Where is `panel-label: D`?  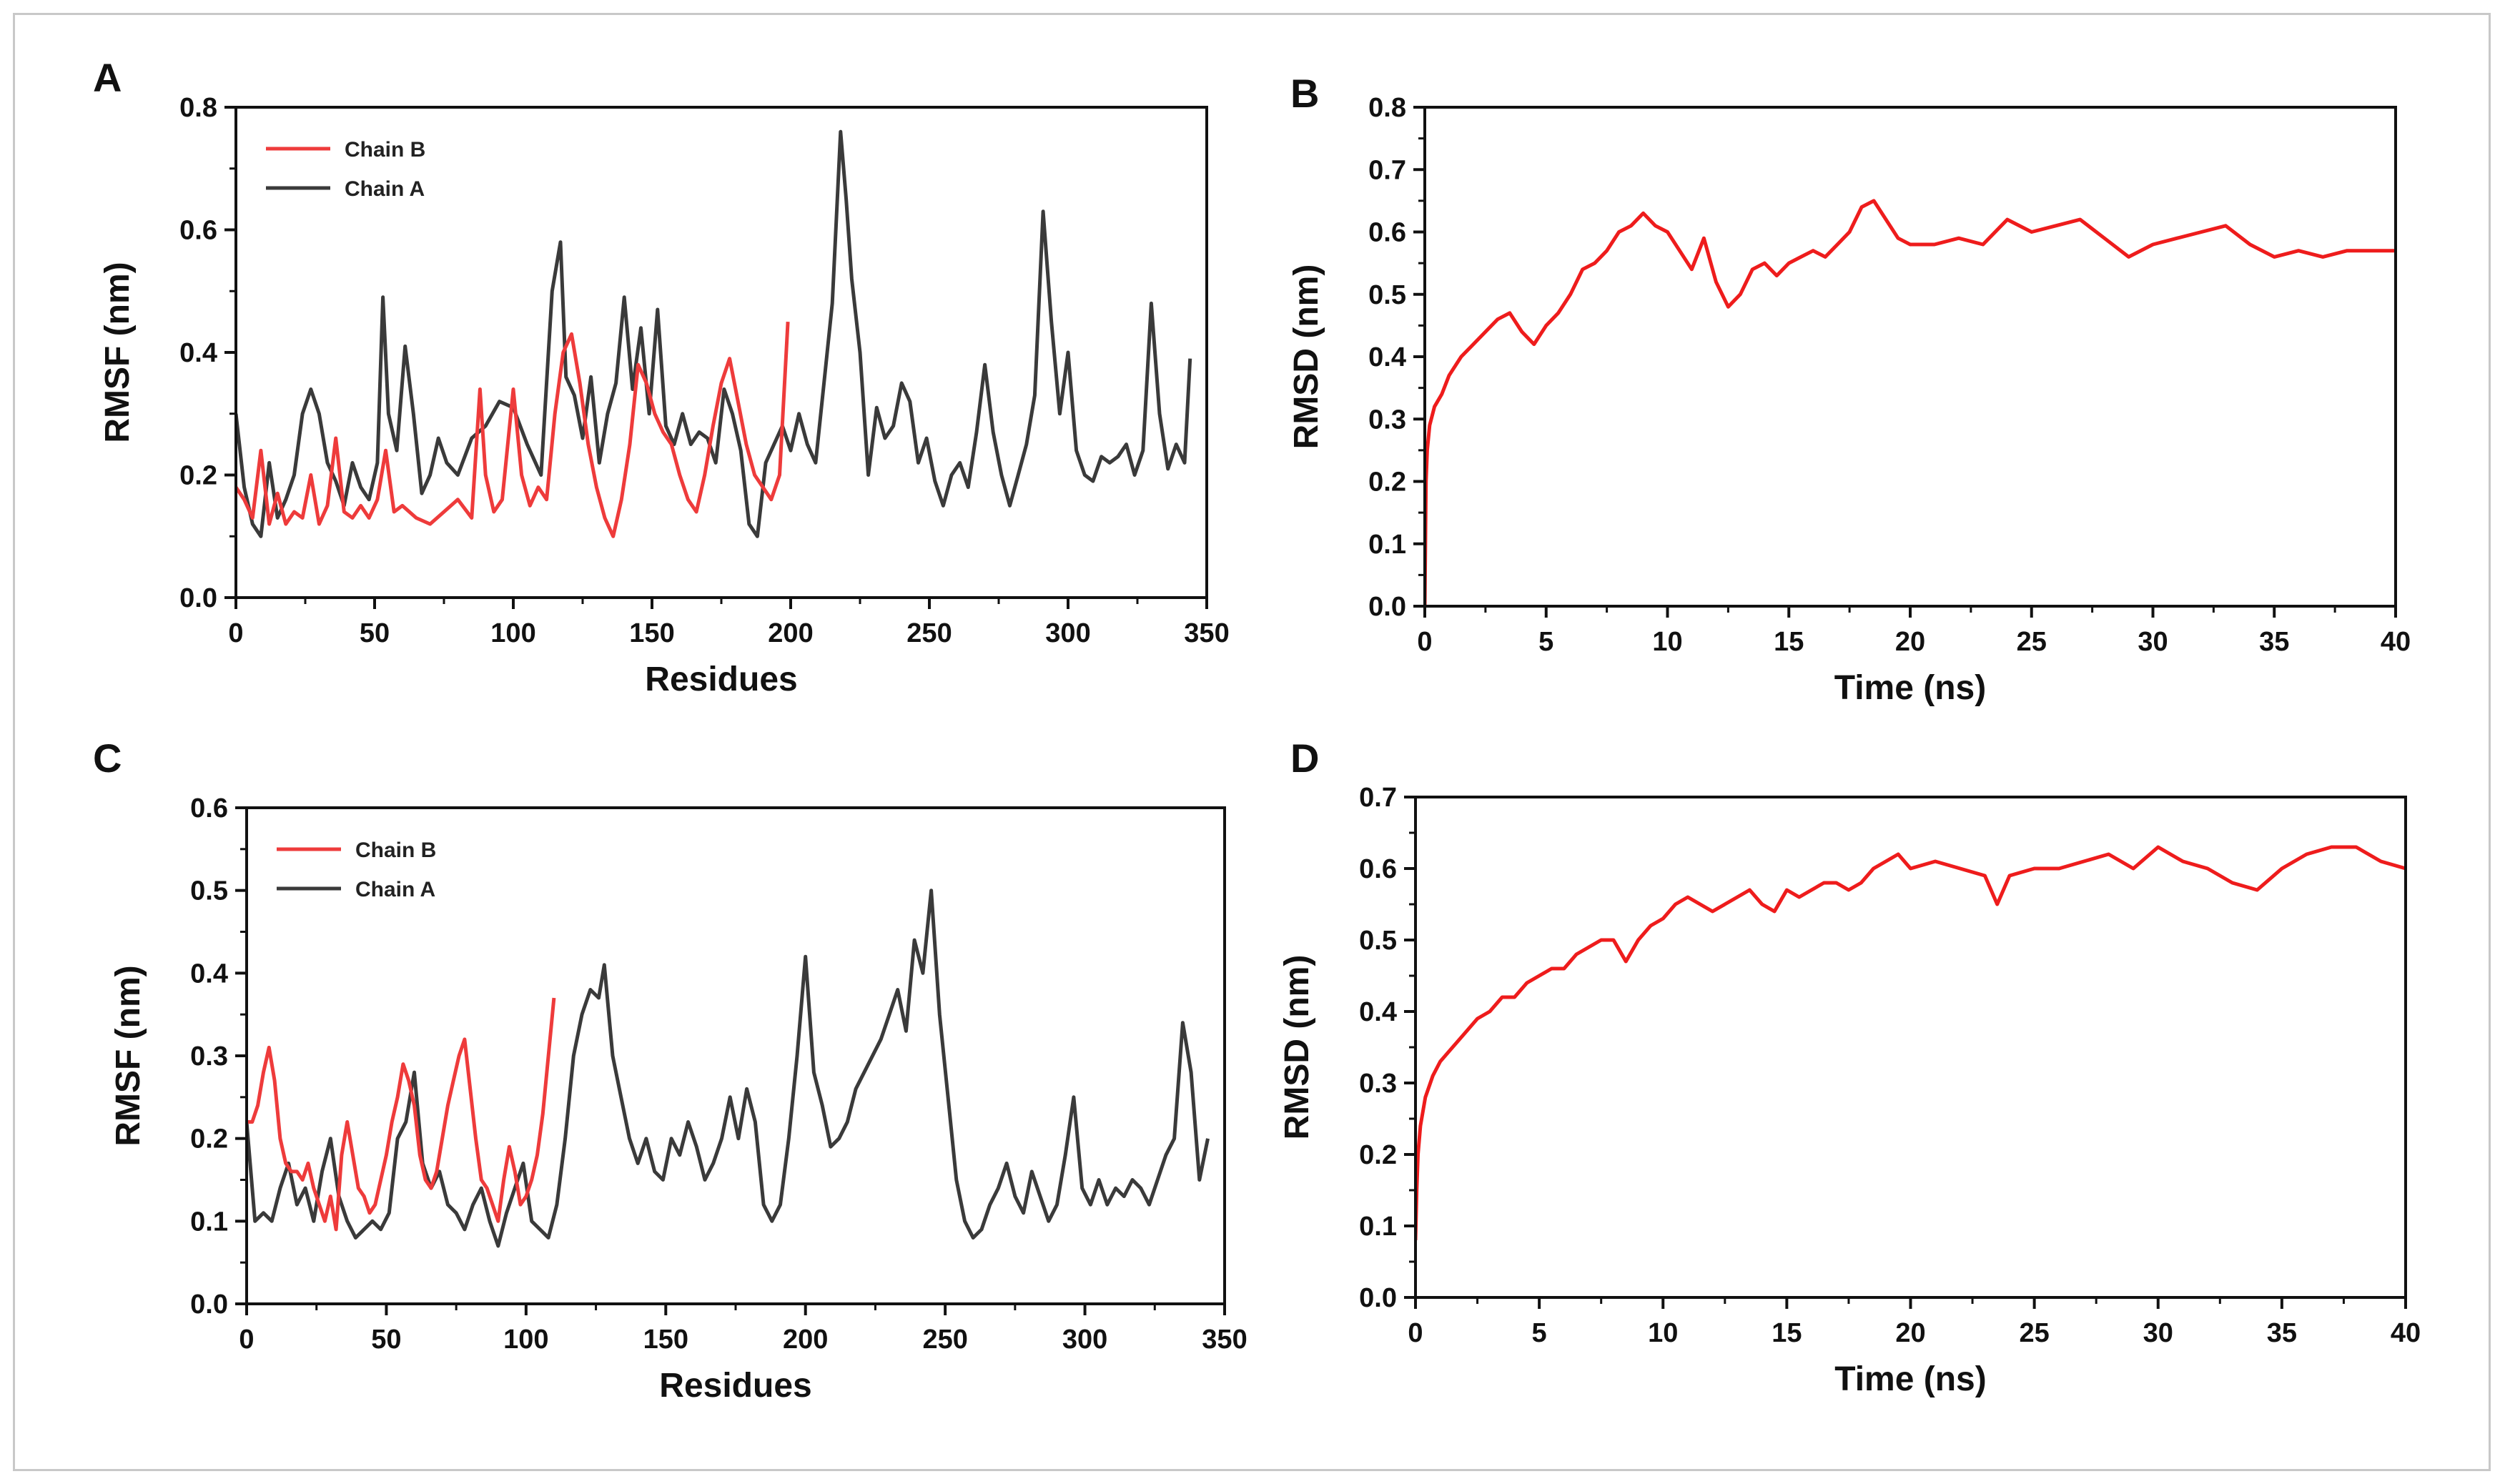
panel-label: D is located at coordinates (1304, 758).